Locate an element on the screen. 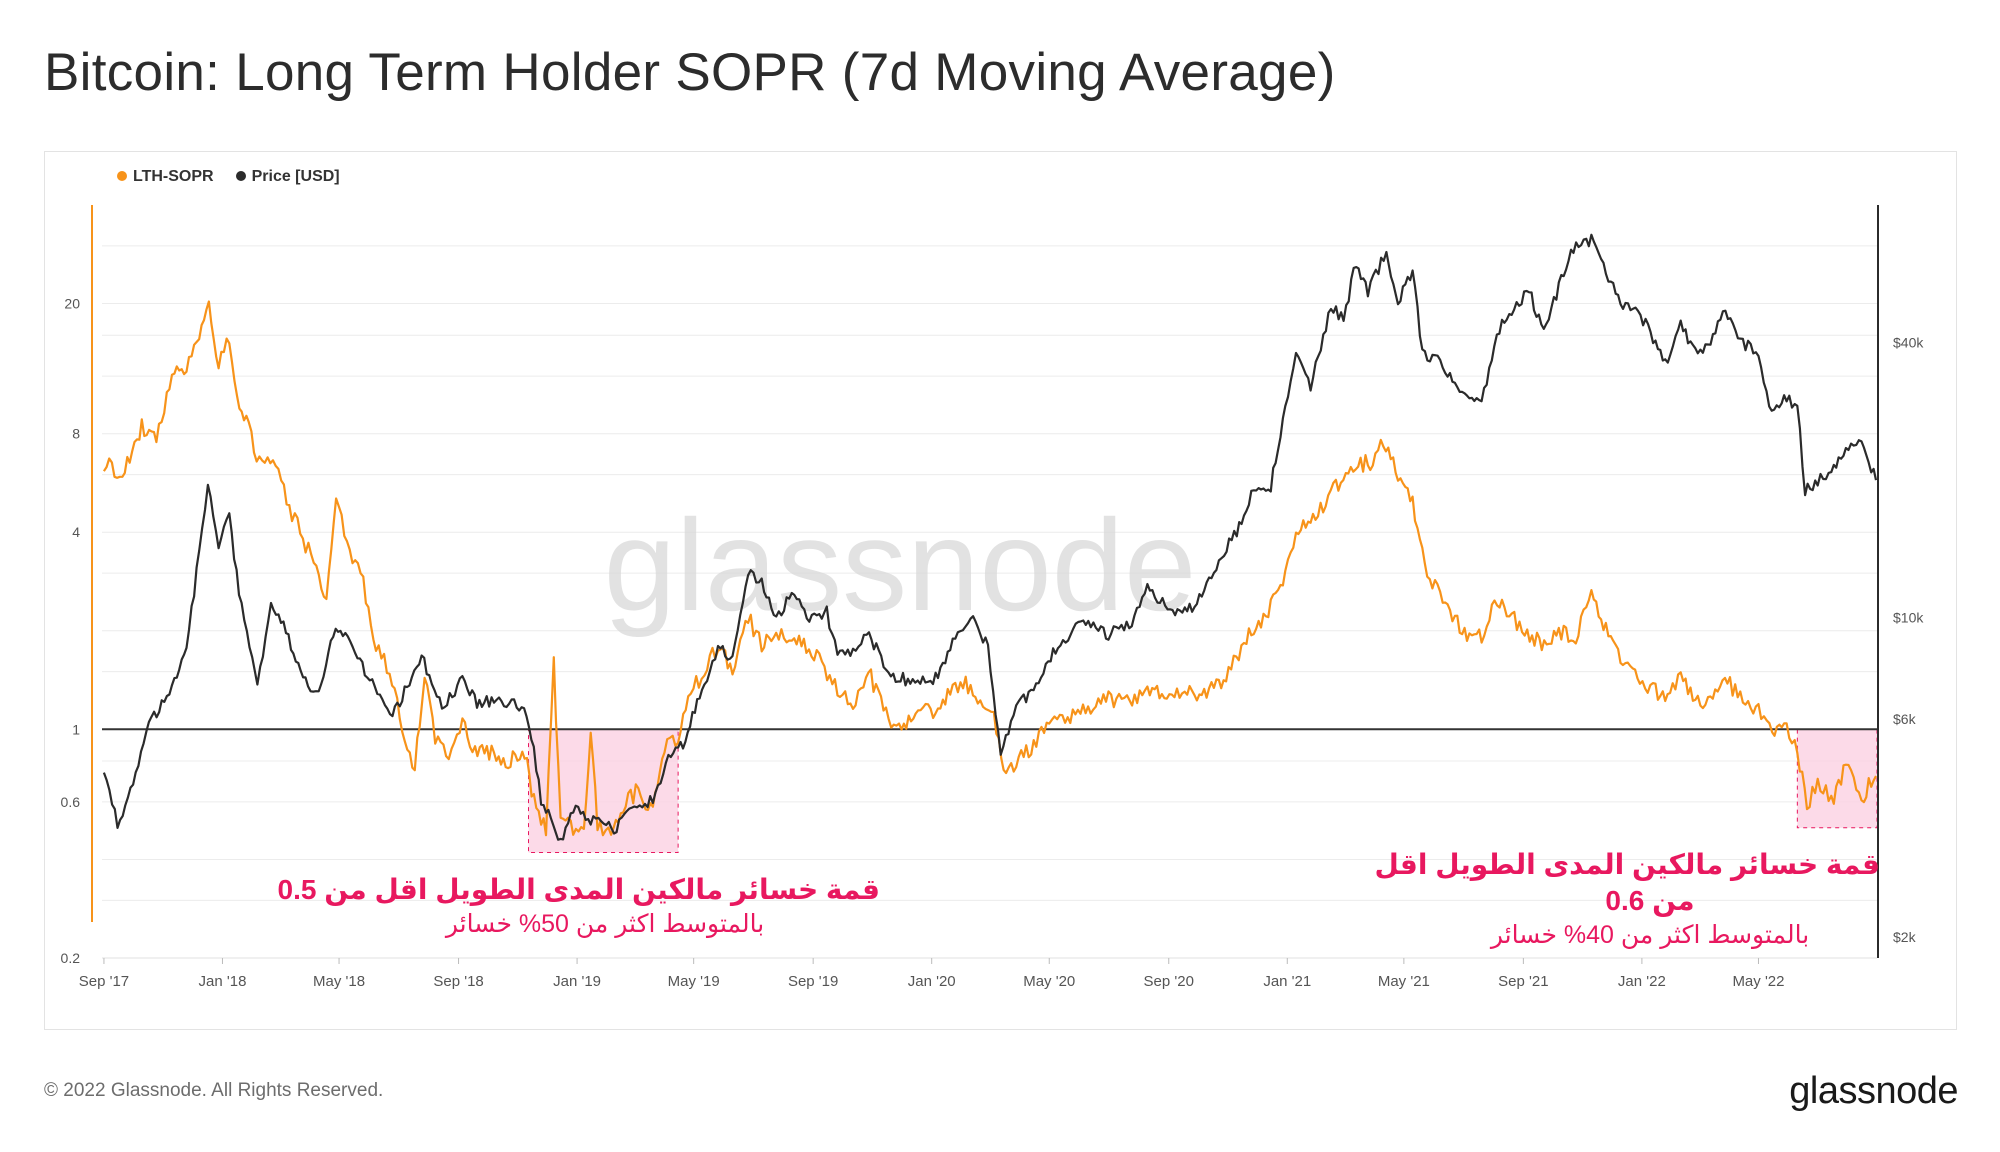 The width and height of the screenshot is (2000, 1152). y-left-ticks: 0.2 0.6 1 4 8 20 is located at coordinates (71, 631).